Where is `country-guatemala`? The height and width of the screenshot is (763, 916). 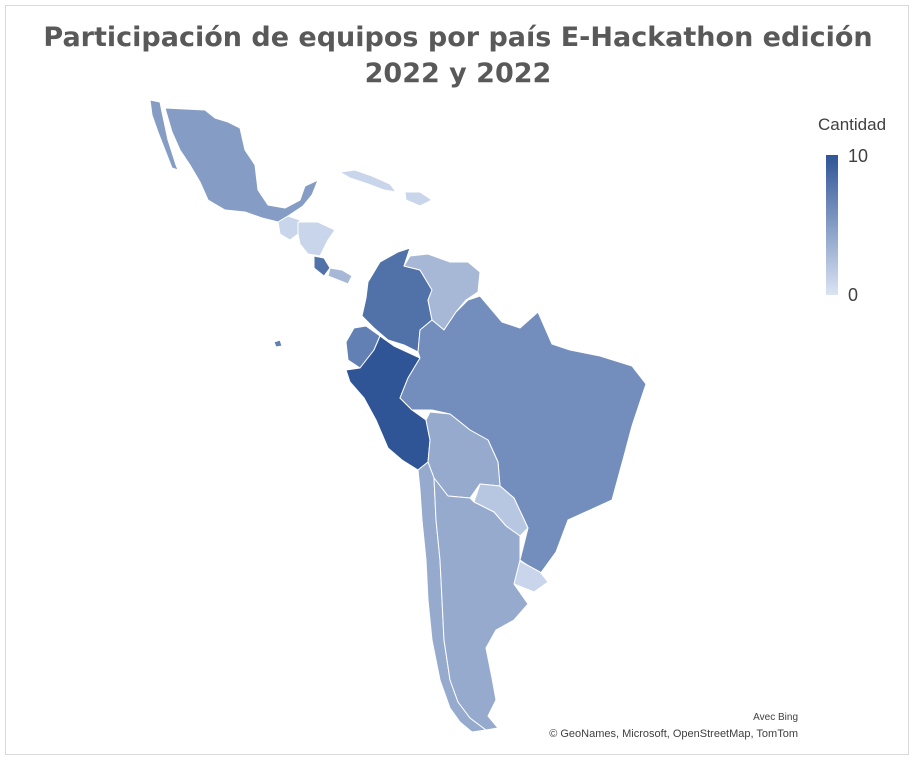 country-guatemala is located at coordinates (289, 228).